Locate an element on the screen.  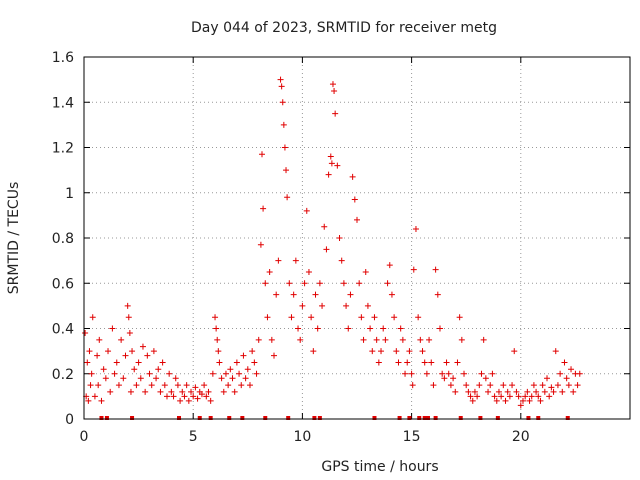
y-tick-label: 0.6 is located at coordinates (63, 284).